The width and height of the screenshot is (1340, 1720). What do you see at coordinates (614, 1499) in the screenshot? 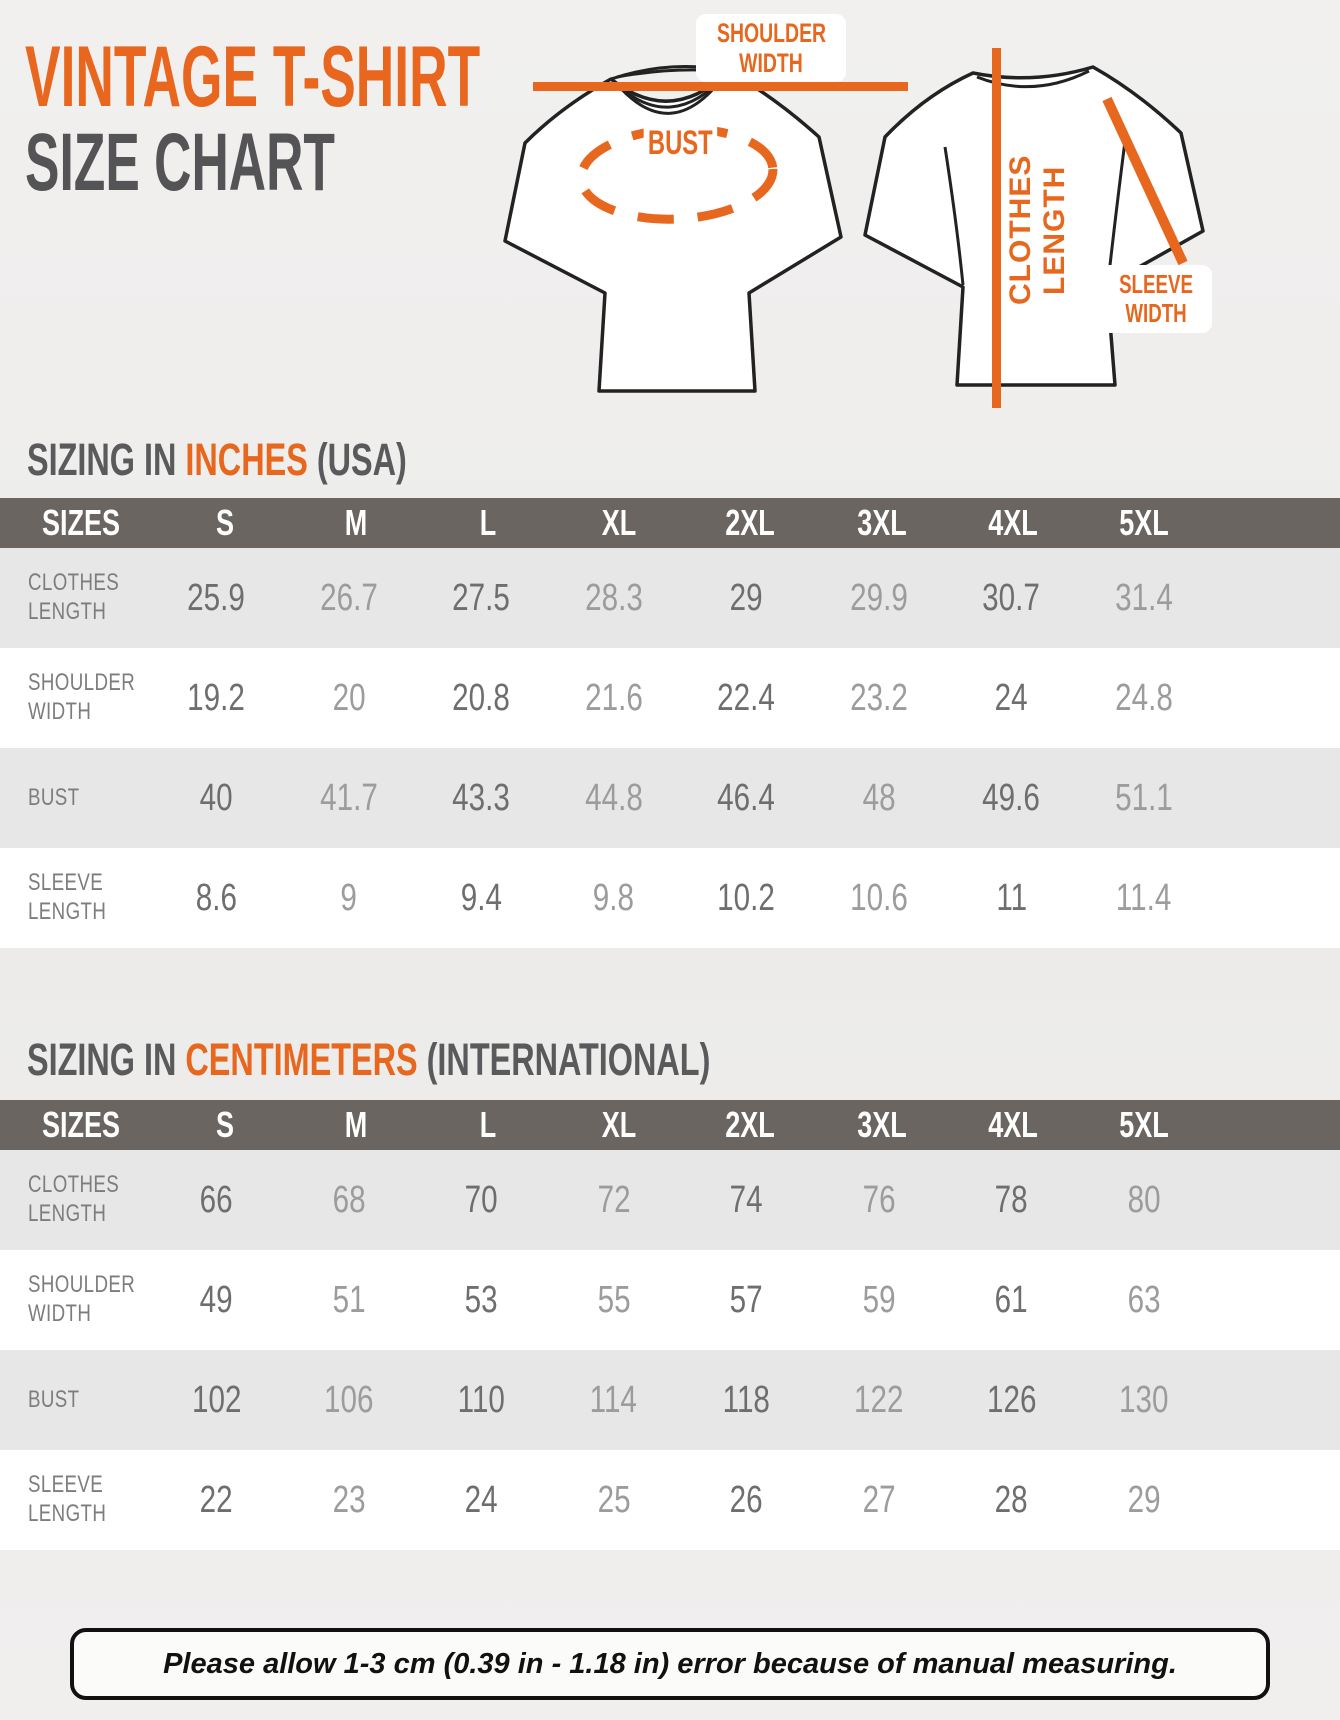
I see `table-cell: 25` at bounding box center [614, 1499].